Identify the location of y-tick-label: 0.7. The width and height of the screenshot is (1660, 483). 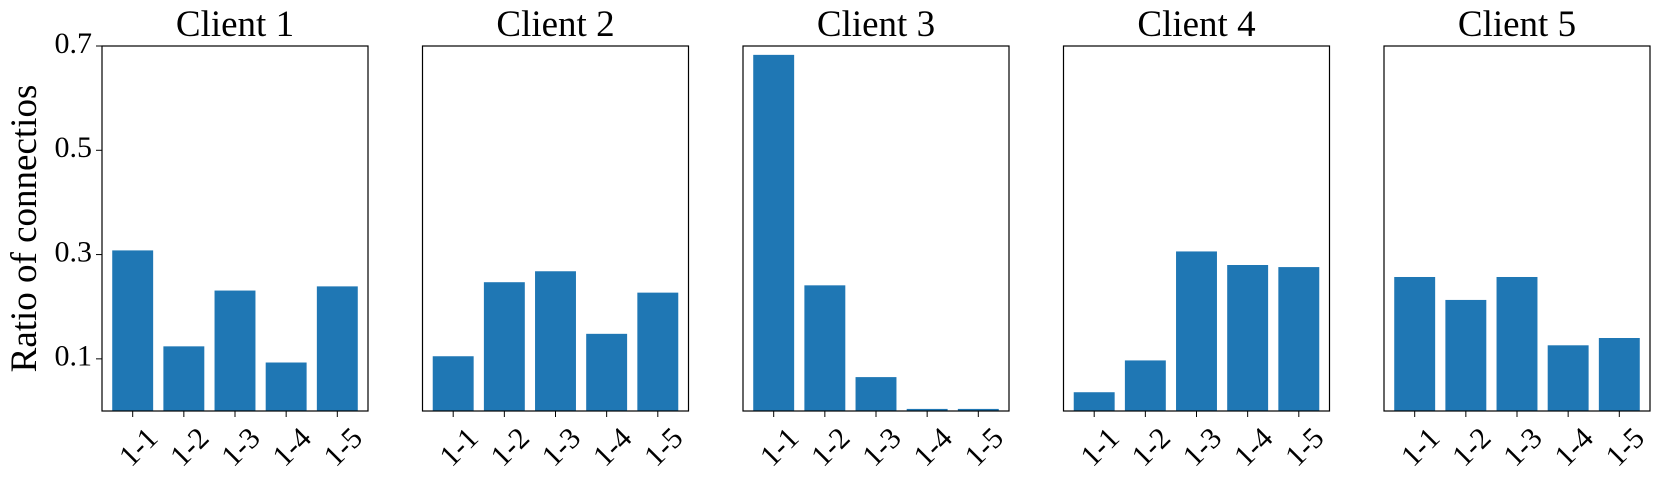
(74, 43).